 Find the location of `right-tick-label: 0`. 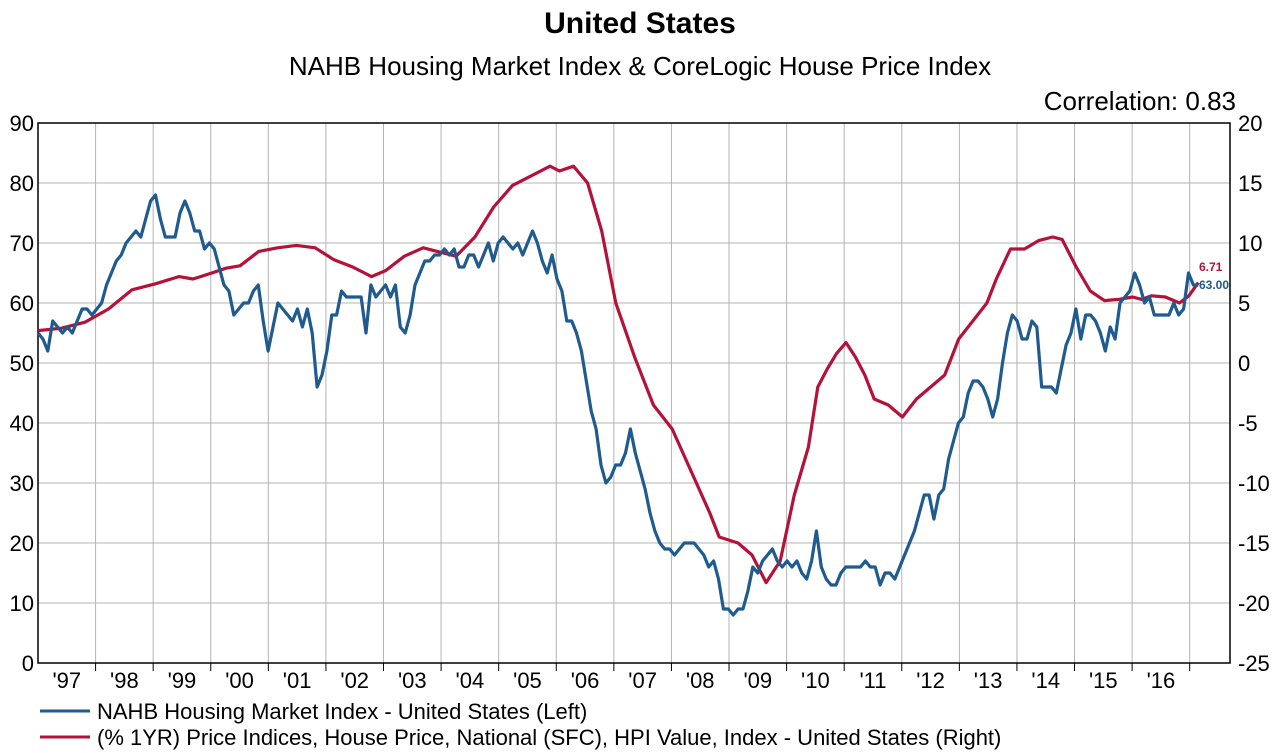

right-tick-label: 0 is located at coordinates (1244, 363).